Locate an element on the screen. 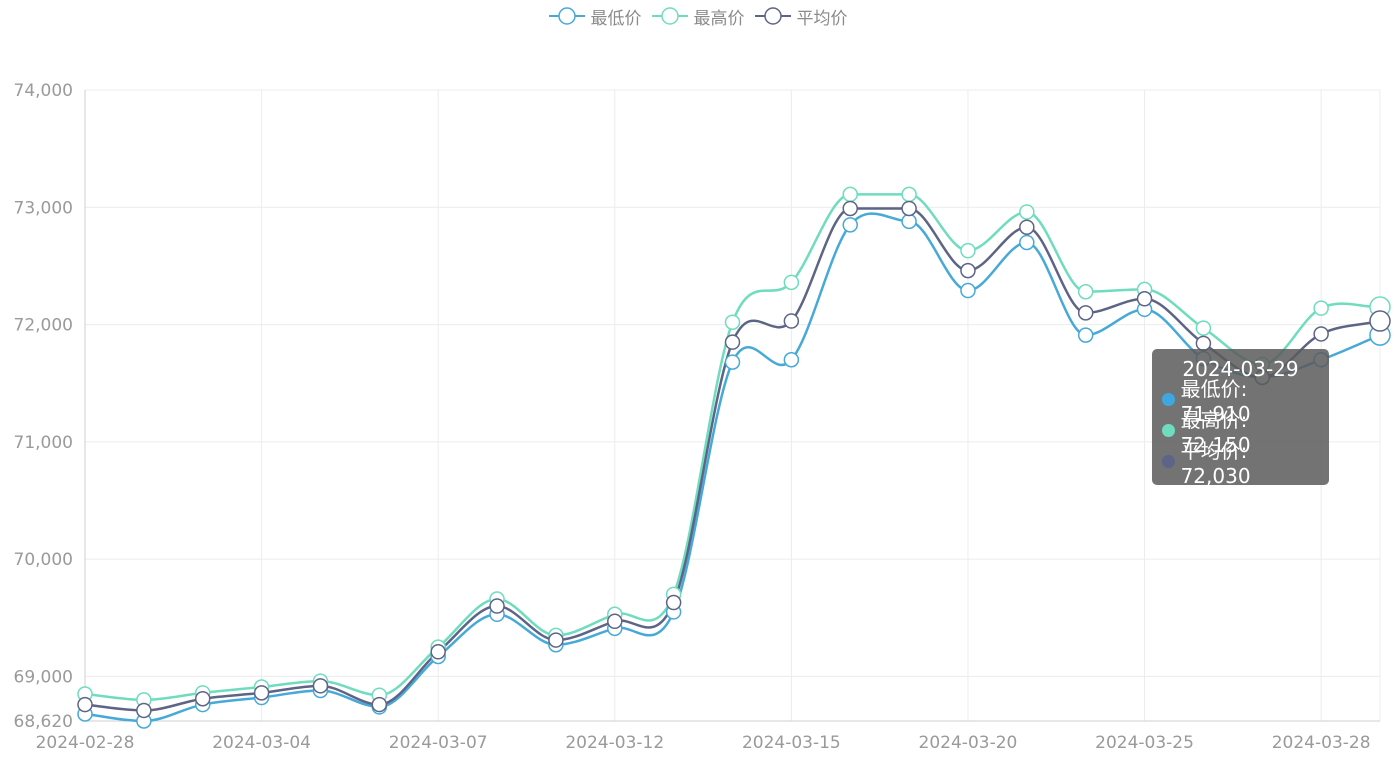 Image resolution: width=1396 pixels, height=762 pixels. x-tick-label: 2024-03-20 is located at coordinates (968, 743).